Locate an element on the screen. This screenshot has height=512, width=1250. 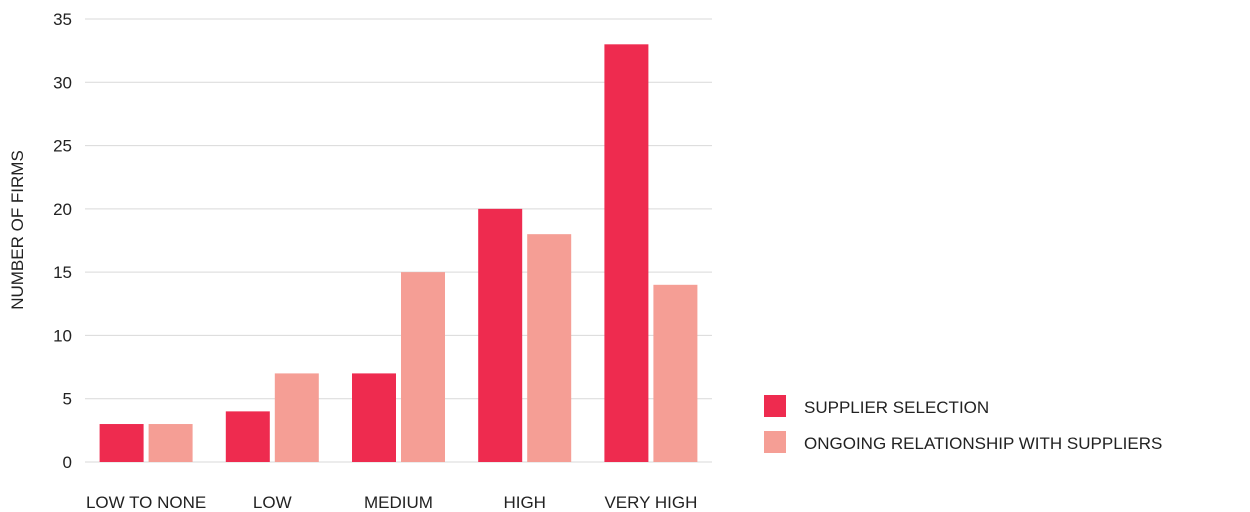
x-category-label: LOW is located at coordinates (272, 502).